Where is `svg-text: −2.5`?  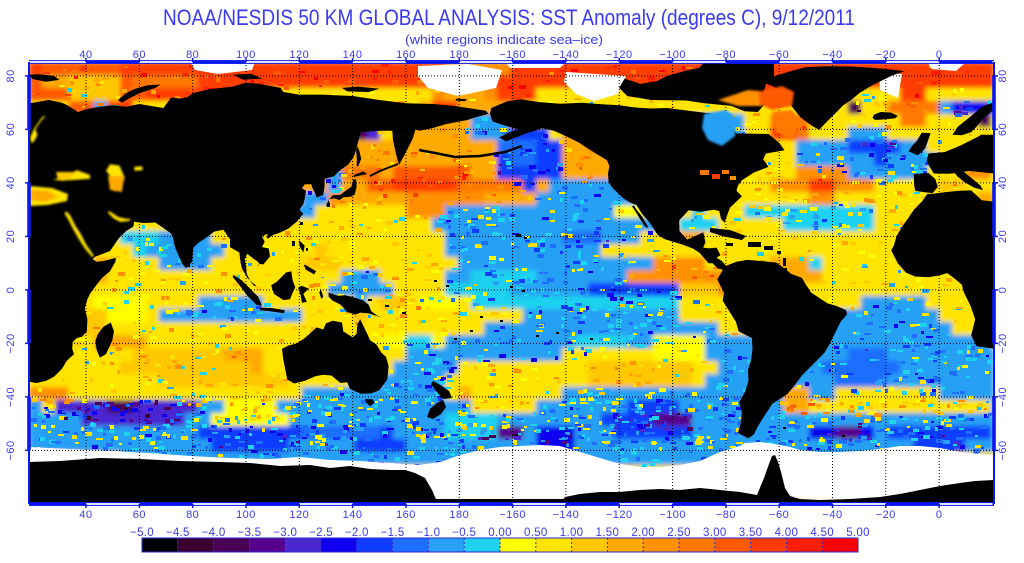 svg-text: −2.5 is located at coordinates (321, 533).